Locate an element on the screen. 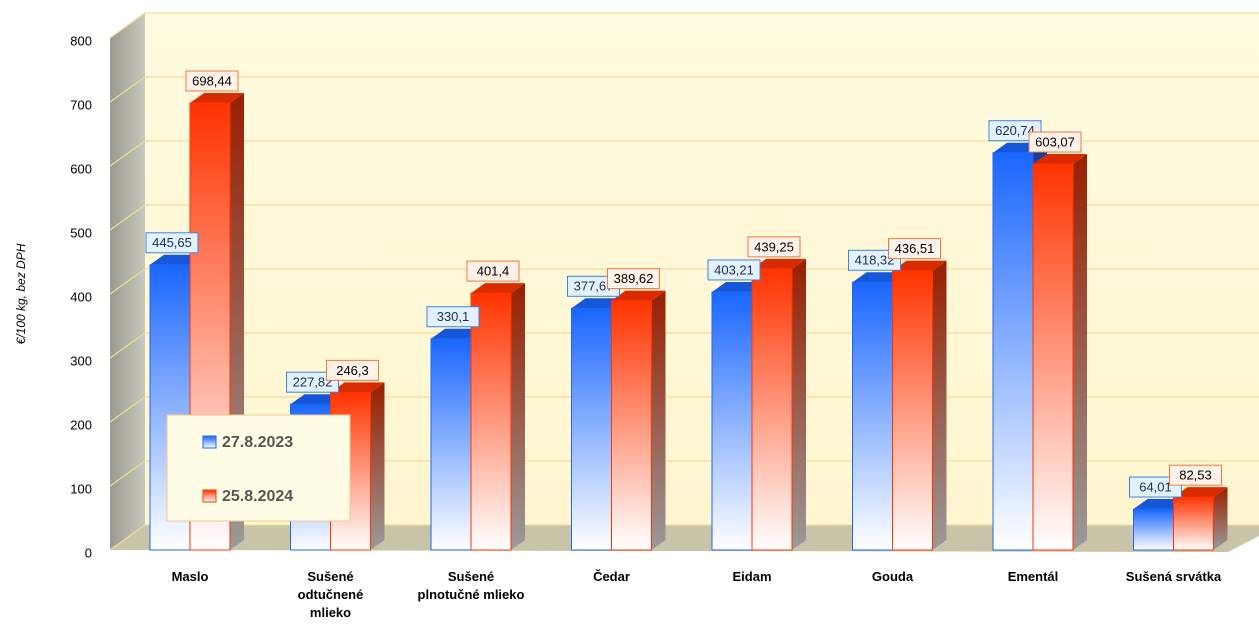 The width and height of the screenshot is (1259, 626). x-tick-label: Eidam is located at coordinates (752, 576).